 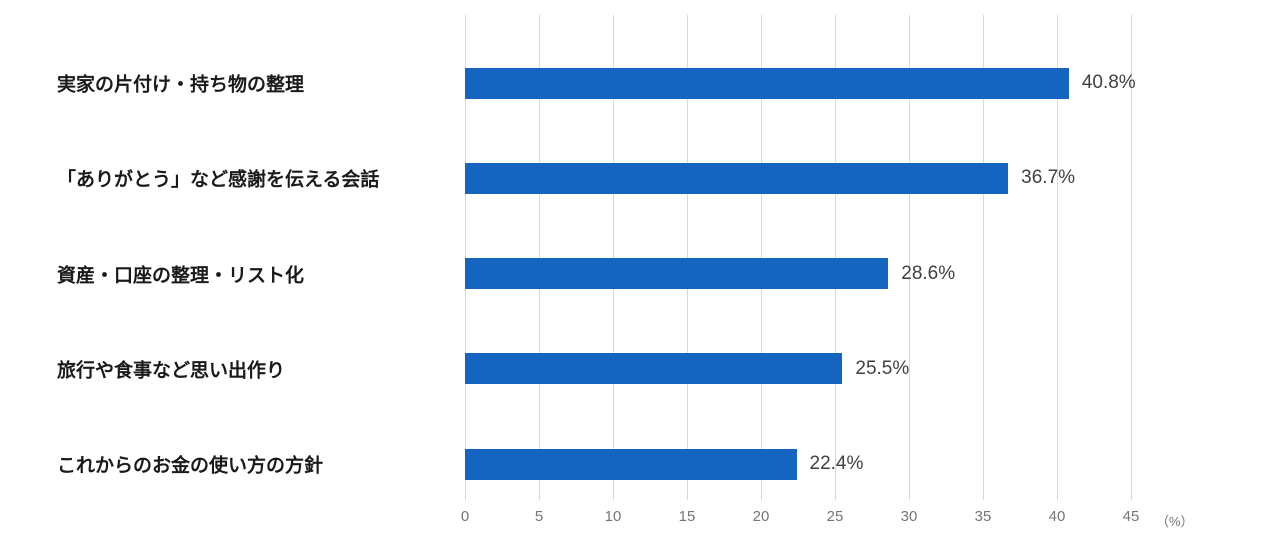 What do you see at coordinates (835, 516) in the screenshot?
I see `x-tick-label: 25` at bounding box center [835, 516].